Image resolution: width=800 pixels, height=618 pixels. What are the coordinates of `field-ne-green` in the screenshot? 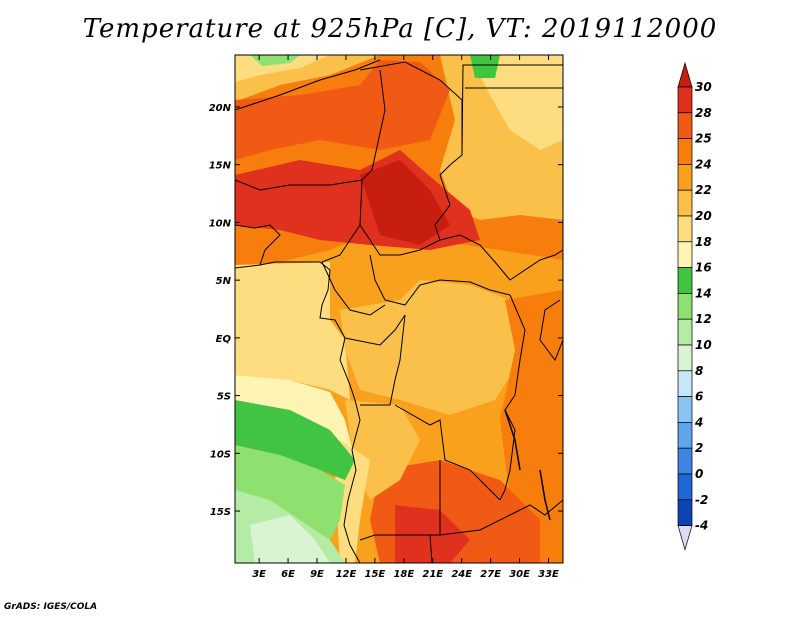 It's located at (485, 66).